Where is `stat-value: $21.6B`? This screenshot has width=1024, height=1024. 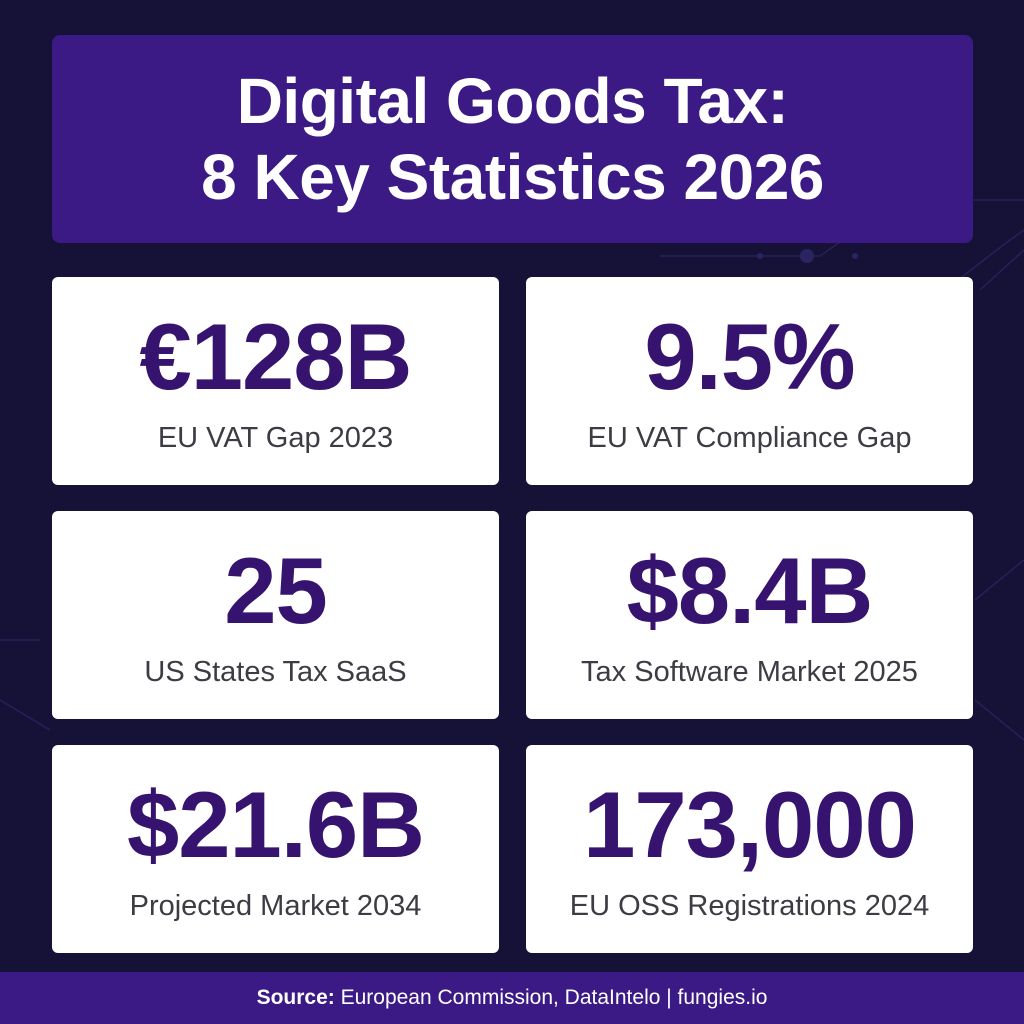
stat-value: $21.6B is located at coordinates (275, 824).